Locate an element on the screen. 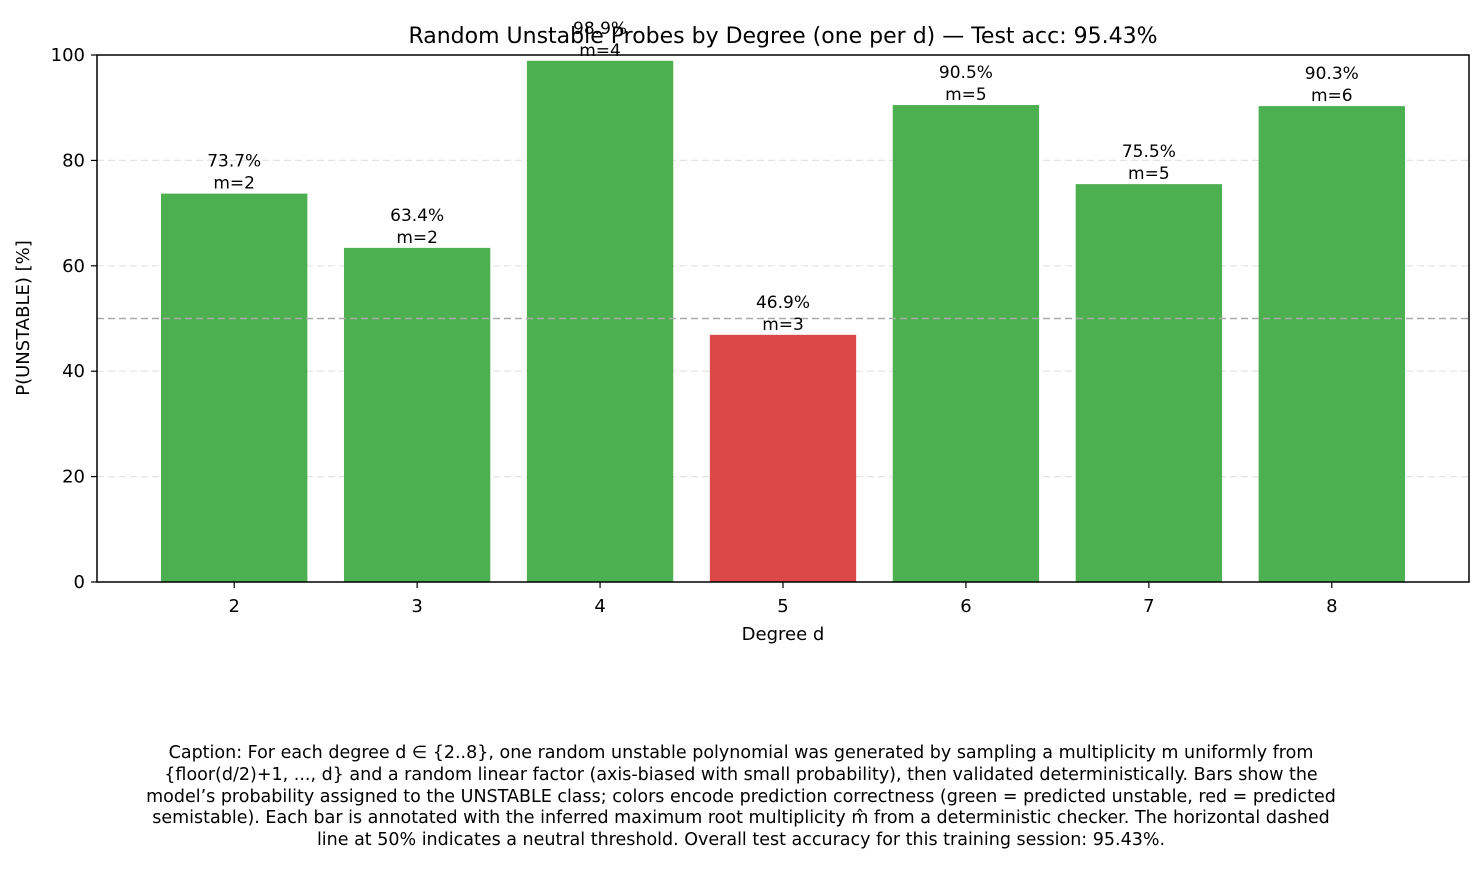  y-tick-label: 40 is located at coordinates (73, 371).